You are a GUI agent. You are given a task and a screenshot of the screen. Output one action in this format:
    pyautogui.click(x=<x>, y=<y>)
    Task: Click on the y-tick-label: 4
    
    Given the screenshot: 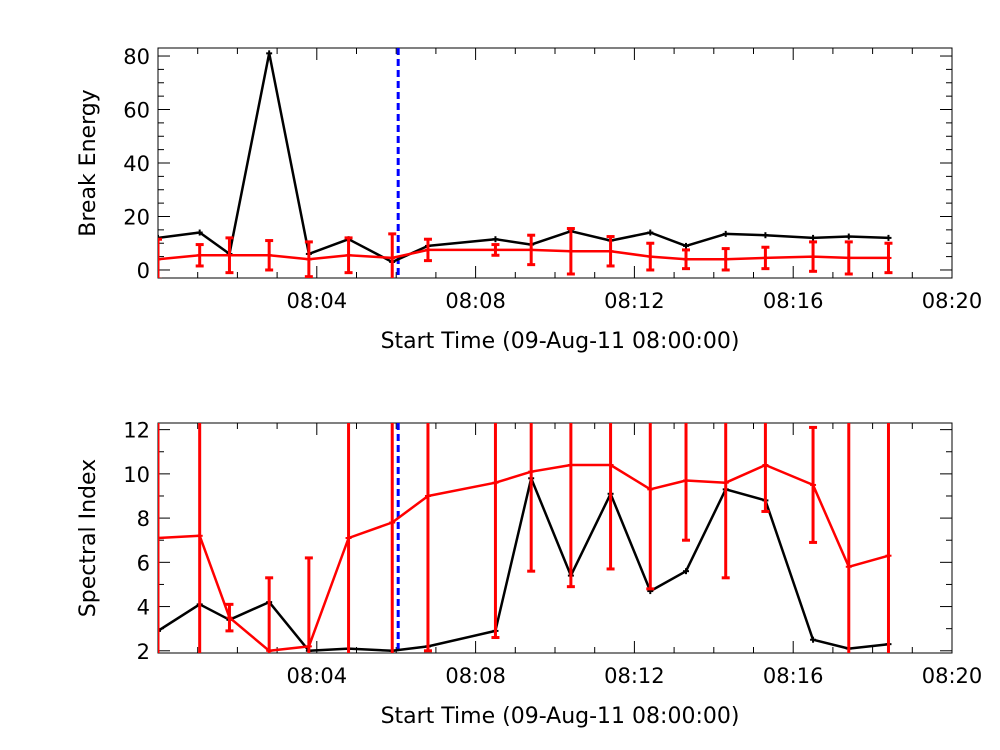 What is the action you would take?
    pyautogui.click(x=143, y=608)
    